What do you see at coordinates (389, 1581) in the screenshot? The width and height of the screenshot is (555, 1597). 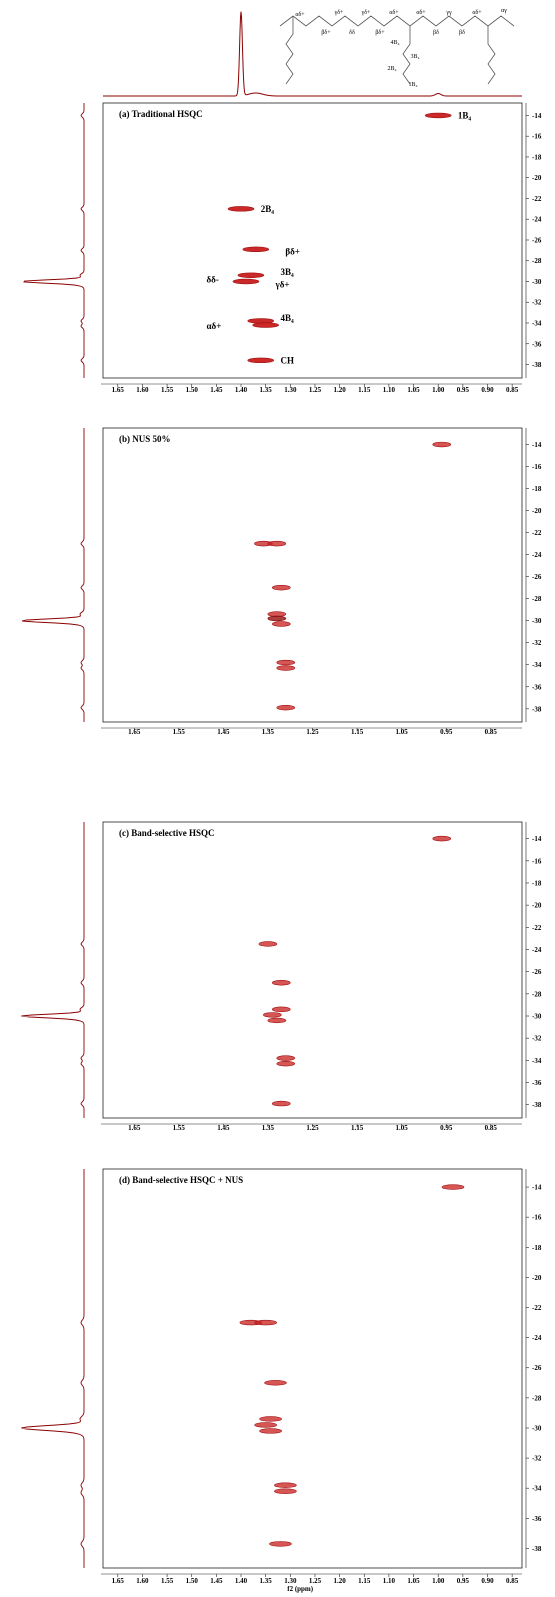 I see `x-tick-label: 1.10` at bounding box center [389, 1581].